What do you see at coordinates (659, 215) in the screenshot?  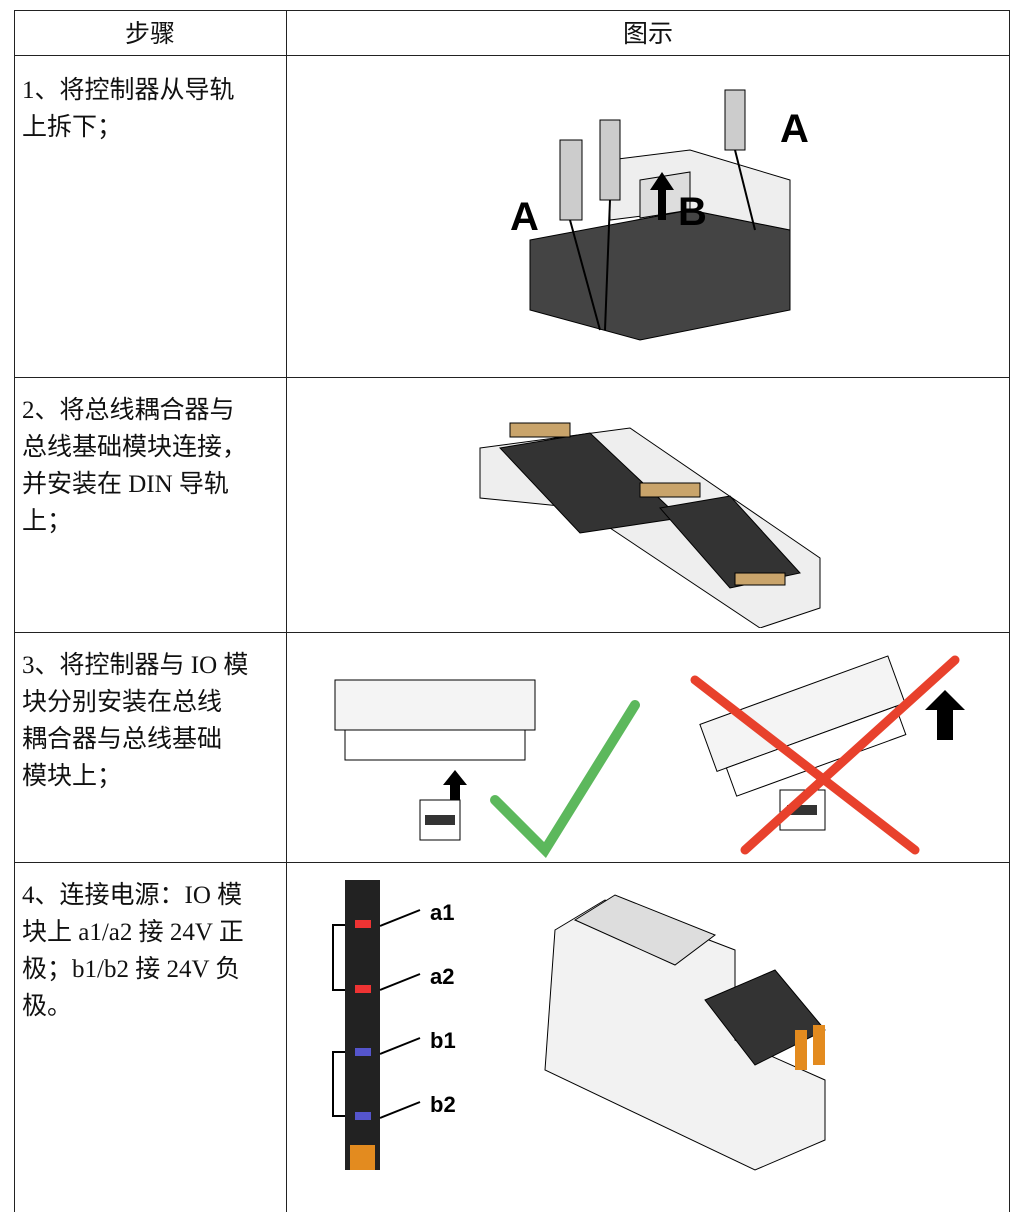 I see `figure-remove-controller: A B A` at bounding box center [659, 215].